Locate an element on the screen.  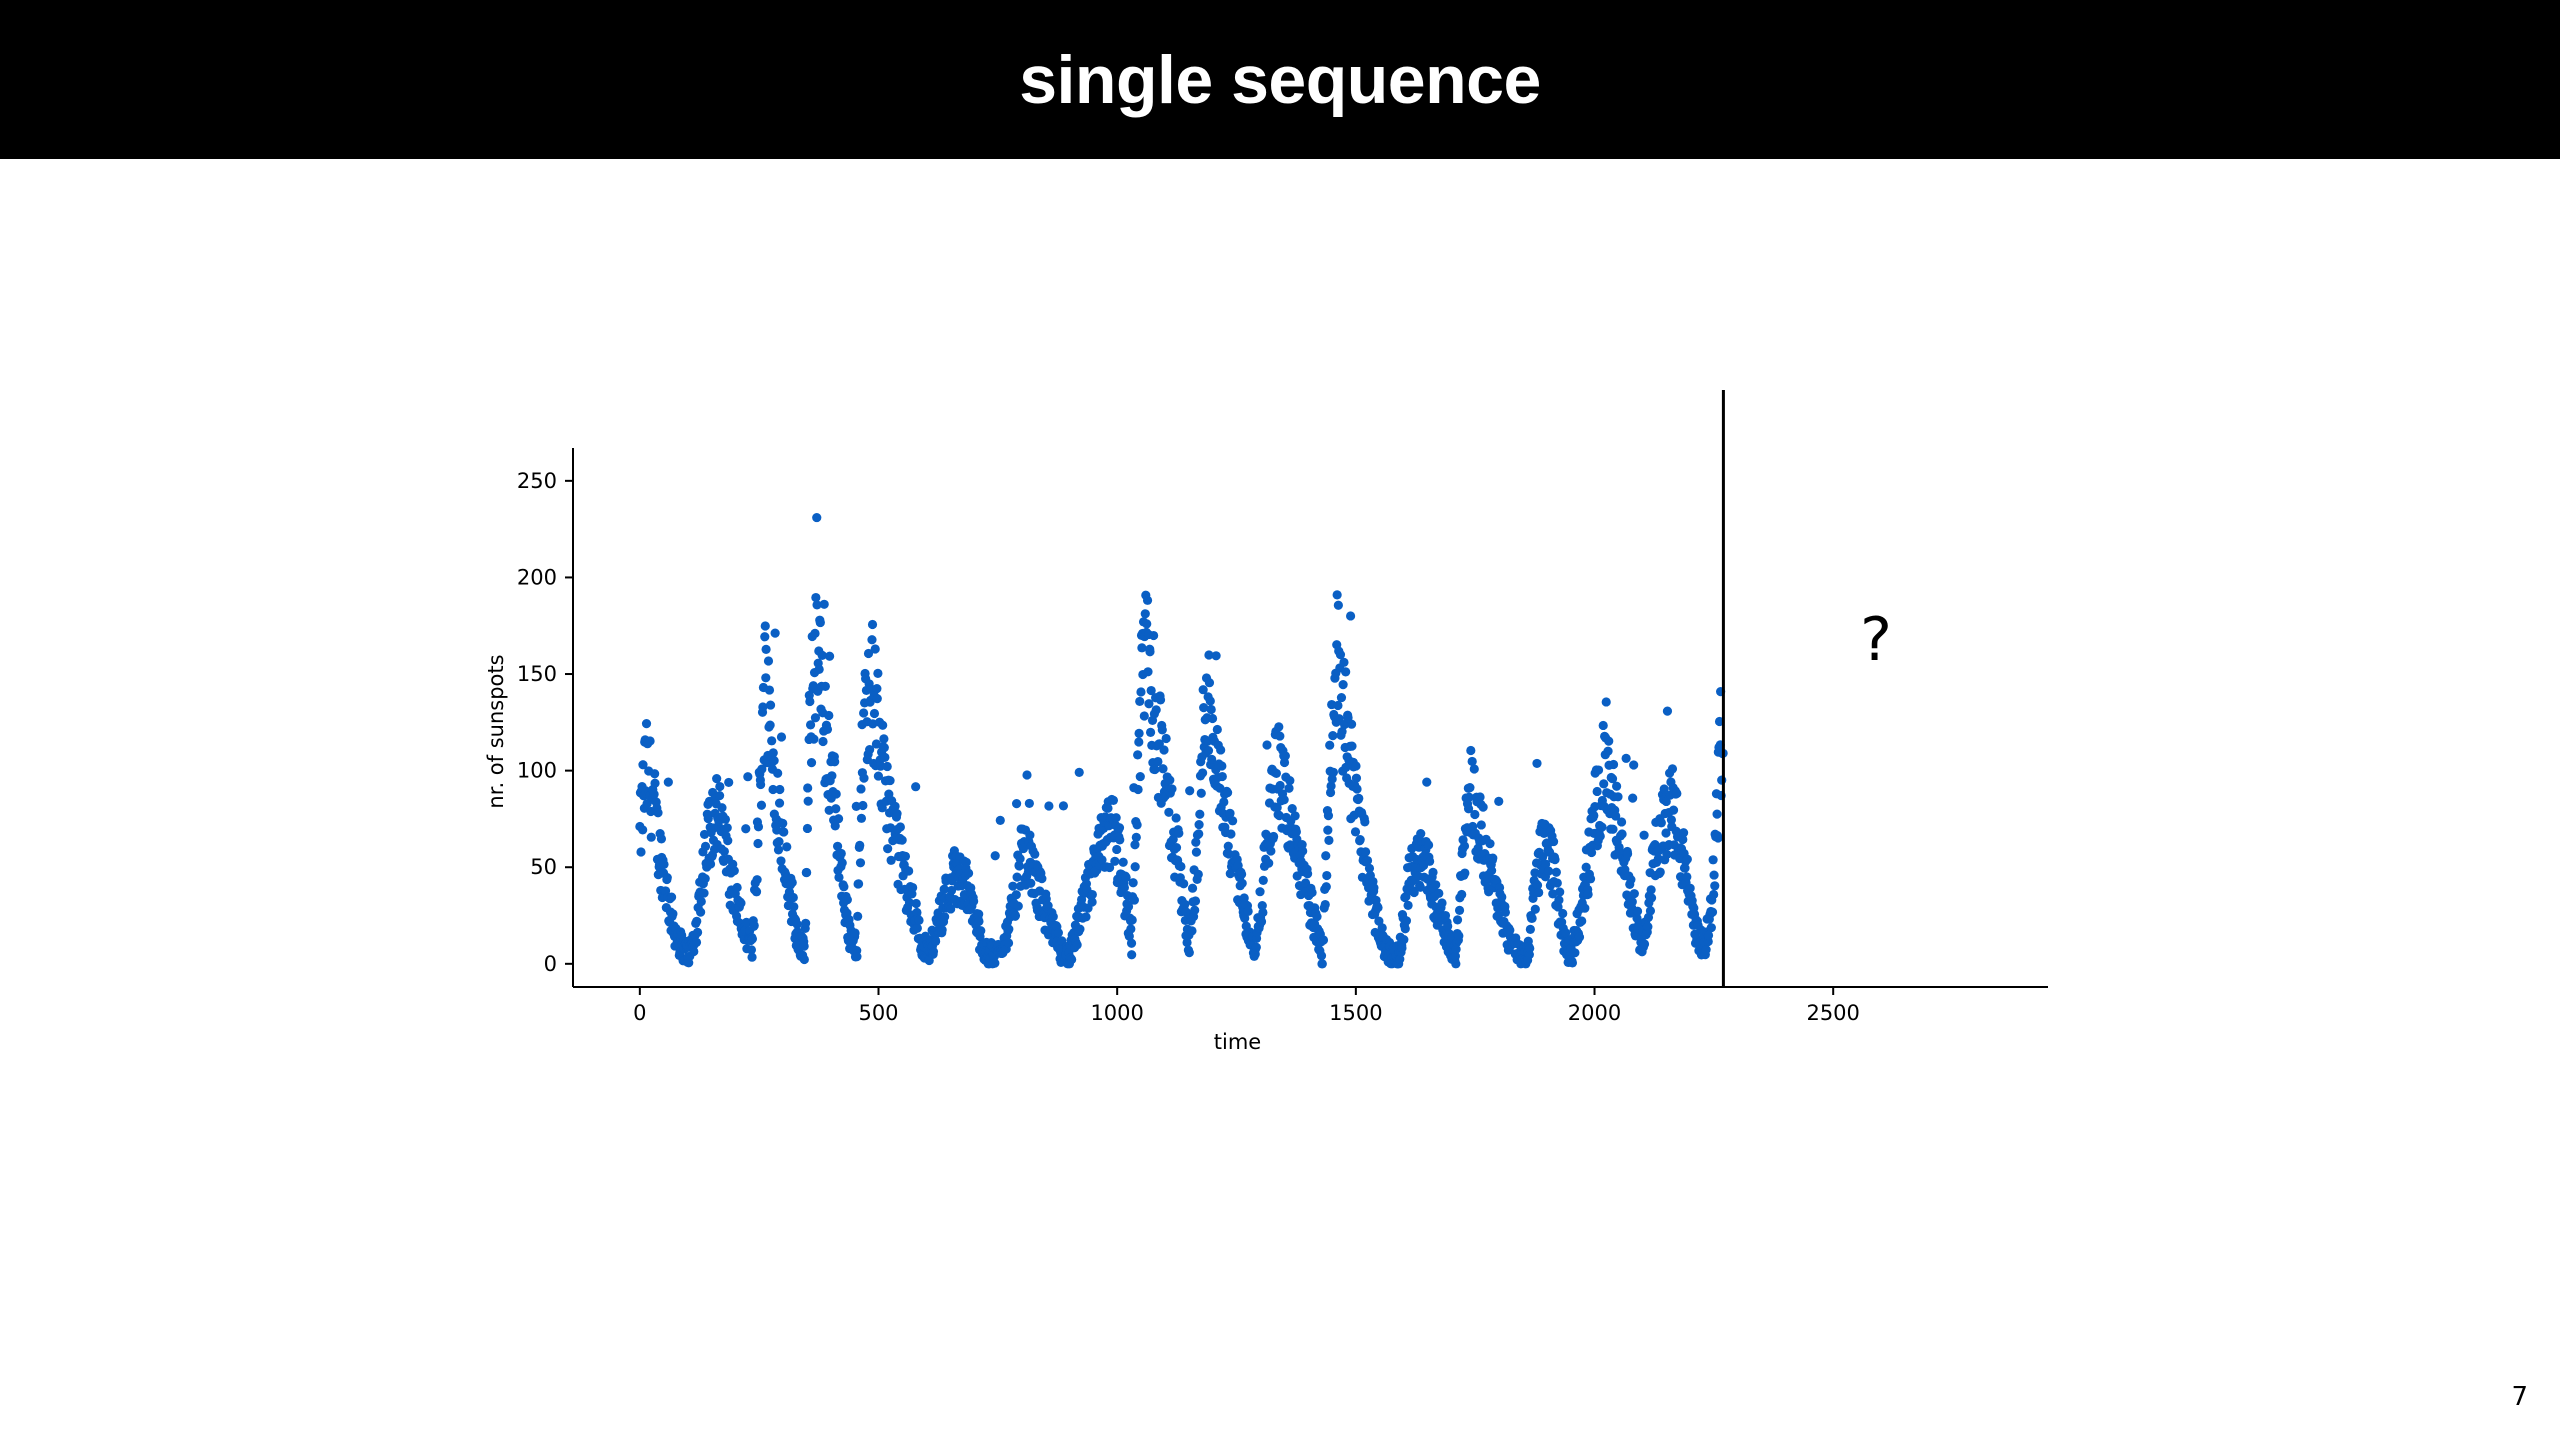
x-tick-label: 500 is located at coordinates (878, 1013).